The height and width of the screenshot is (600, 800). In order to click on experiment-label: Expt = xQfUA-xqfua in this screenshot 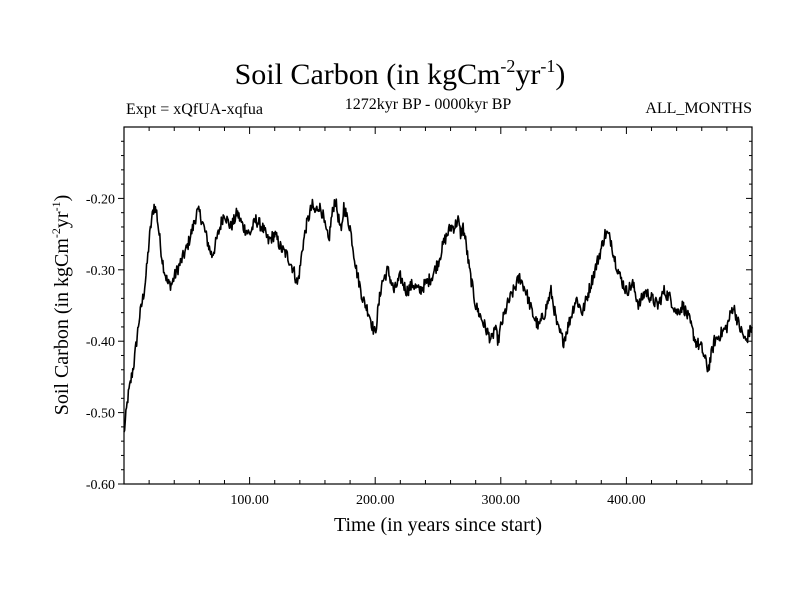, I will do `click(194, 109)`.